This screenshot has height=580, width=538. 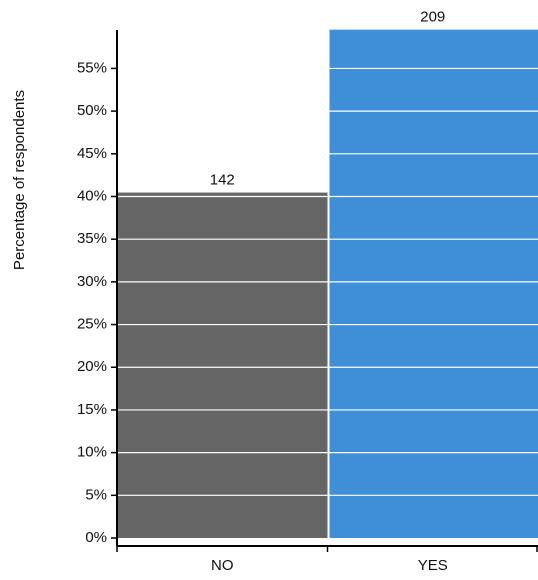 I want to click on y-tick-label: 15%, so click(x=92, y=409).